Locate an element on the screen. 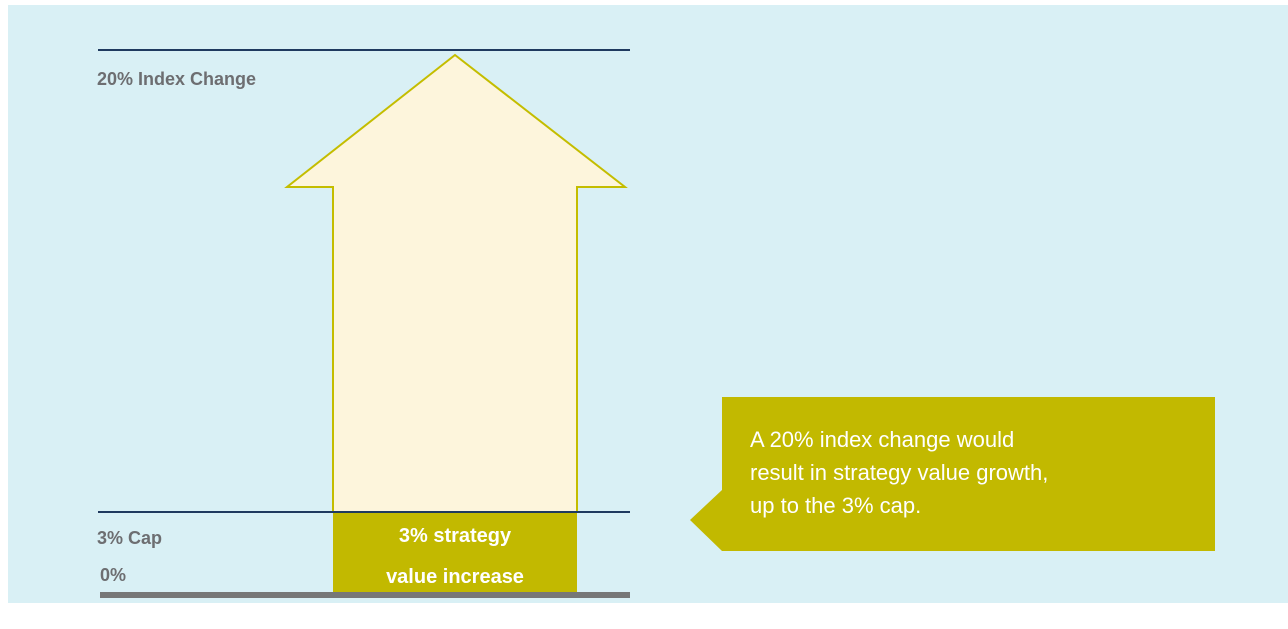 This screenshot has width=1288, height=629. box-text: 3% strategy is located at coordinates (455, 536).